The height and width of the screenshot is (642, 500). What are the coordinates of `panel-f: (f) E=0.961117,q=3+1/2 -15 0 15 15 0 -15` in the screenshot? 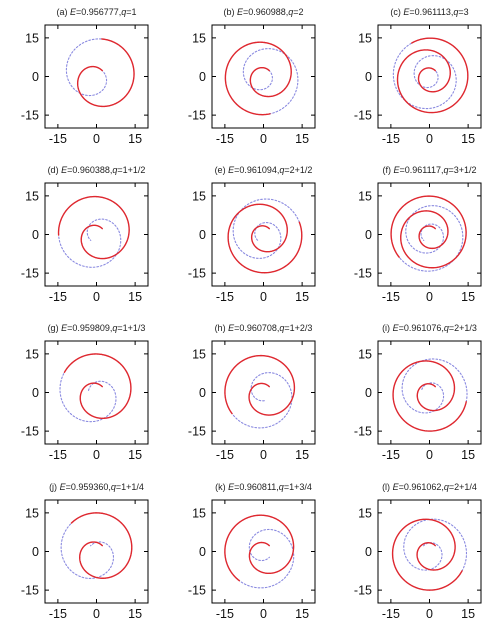 It's located at (418, 234).